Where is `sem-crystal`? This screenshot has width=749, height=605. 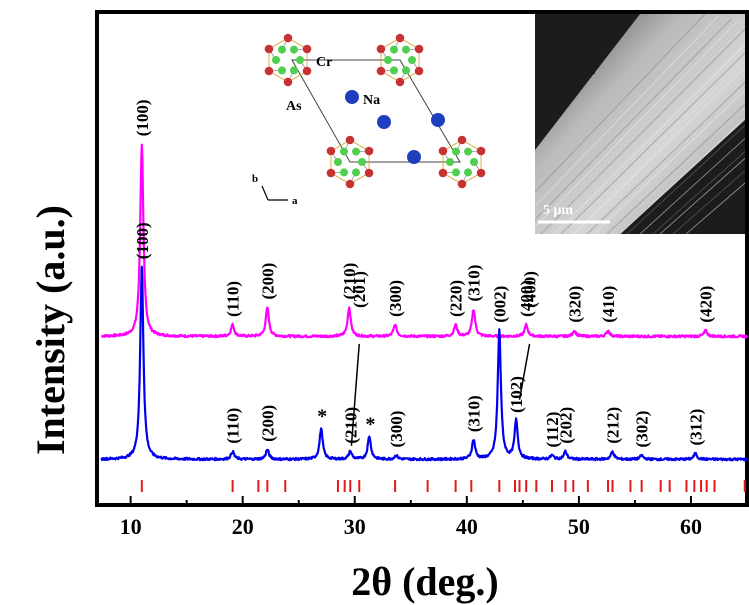 sem-crystal is located at coordinates (640, 124).